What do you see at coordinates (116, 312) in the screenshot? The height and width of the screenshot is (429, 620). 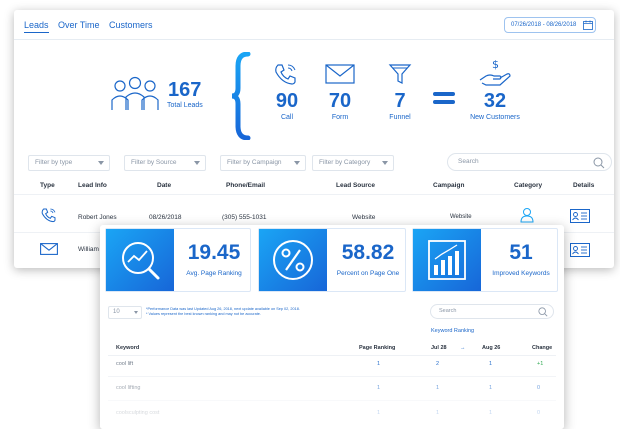 I see `rows-per-page-value: 10` at bounding box center [116, 312].